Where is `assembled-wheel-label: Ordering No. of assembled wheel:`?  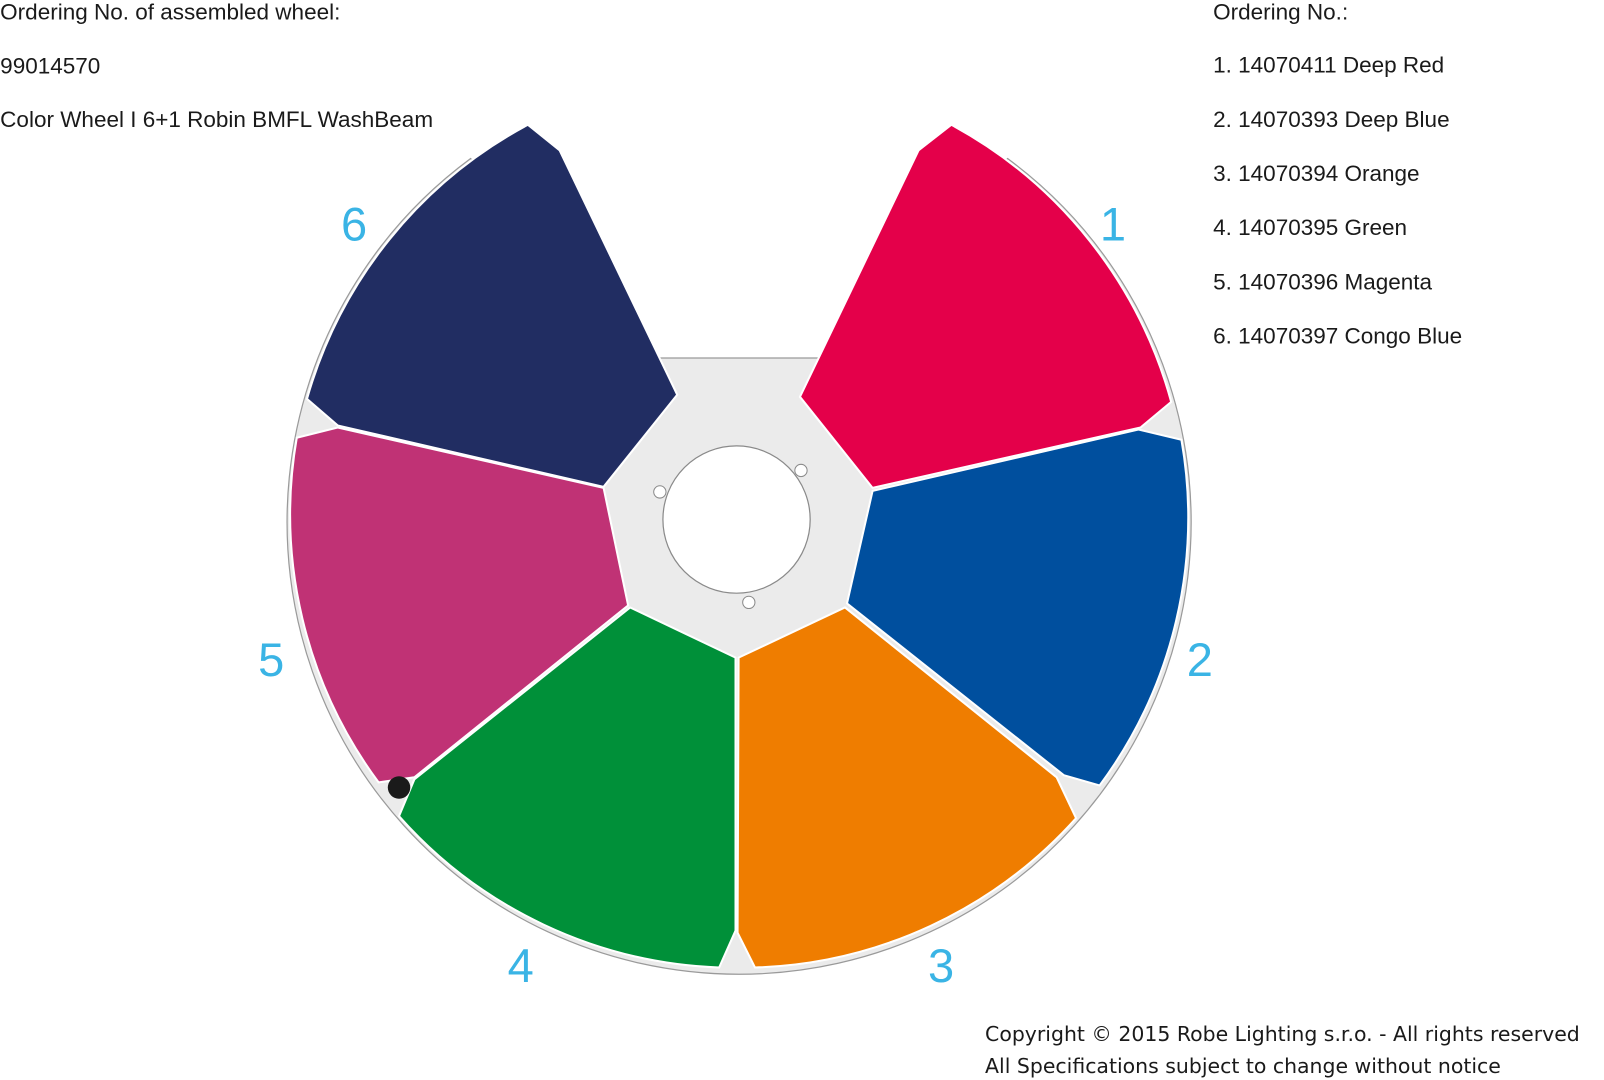 assembled-wheel-label: Ordering No. of assembled wheel: is located at coordinates (170, 12).